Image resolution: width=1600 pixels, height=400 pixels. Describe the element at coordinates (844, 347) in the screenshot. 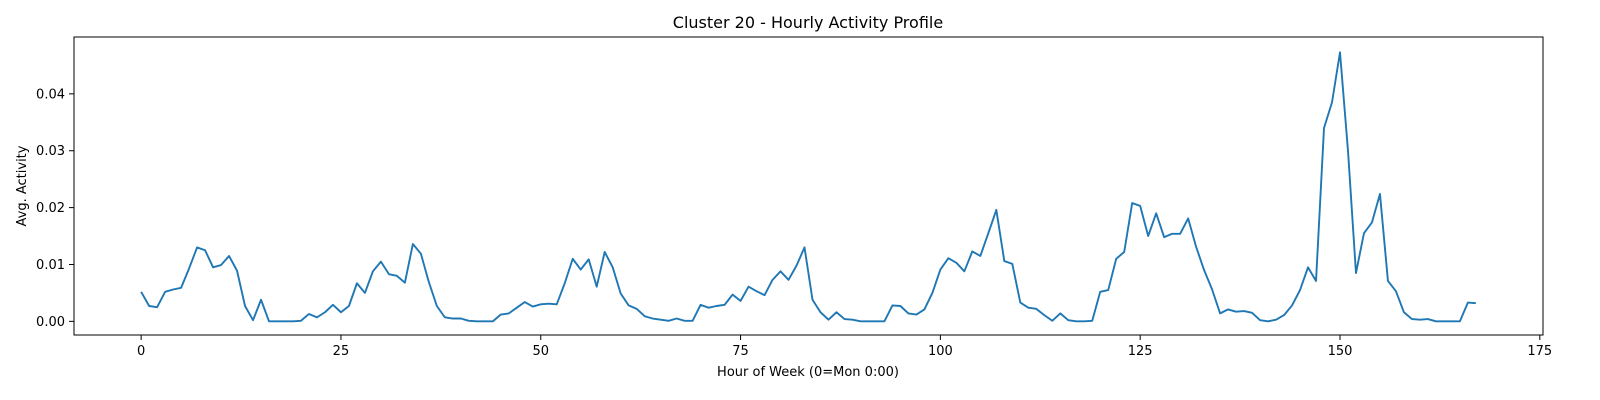

I see `x-axis: 0 25 50 75 100 125 150 175` at that location.